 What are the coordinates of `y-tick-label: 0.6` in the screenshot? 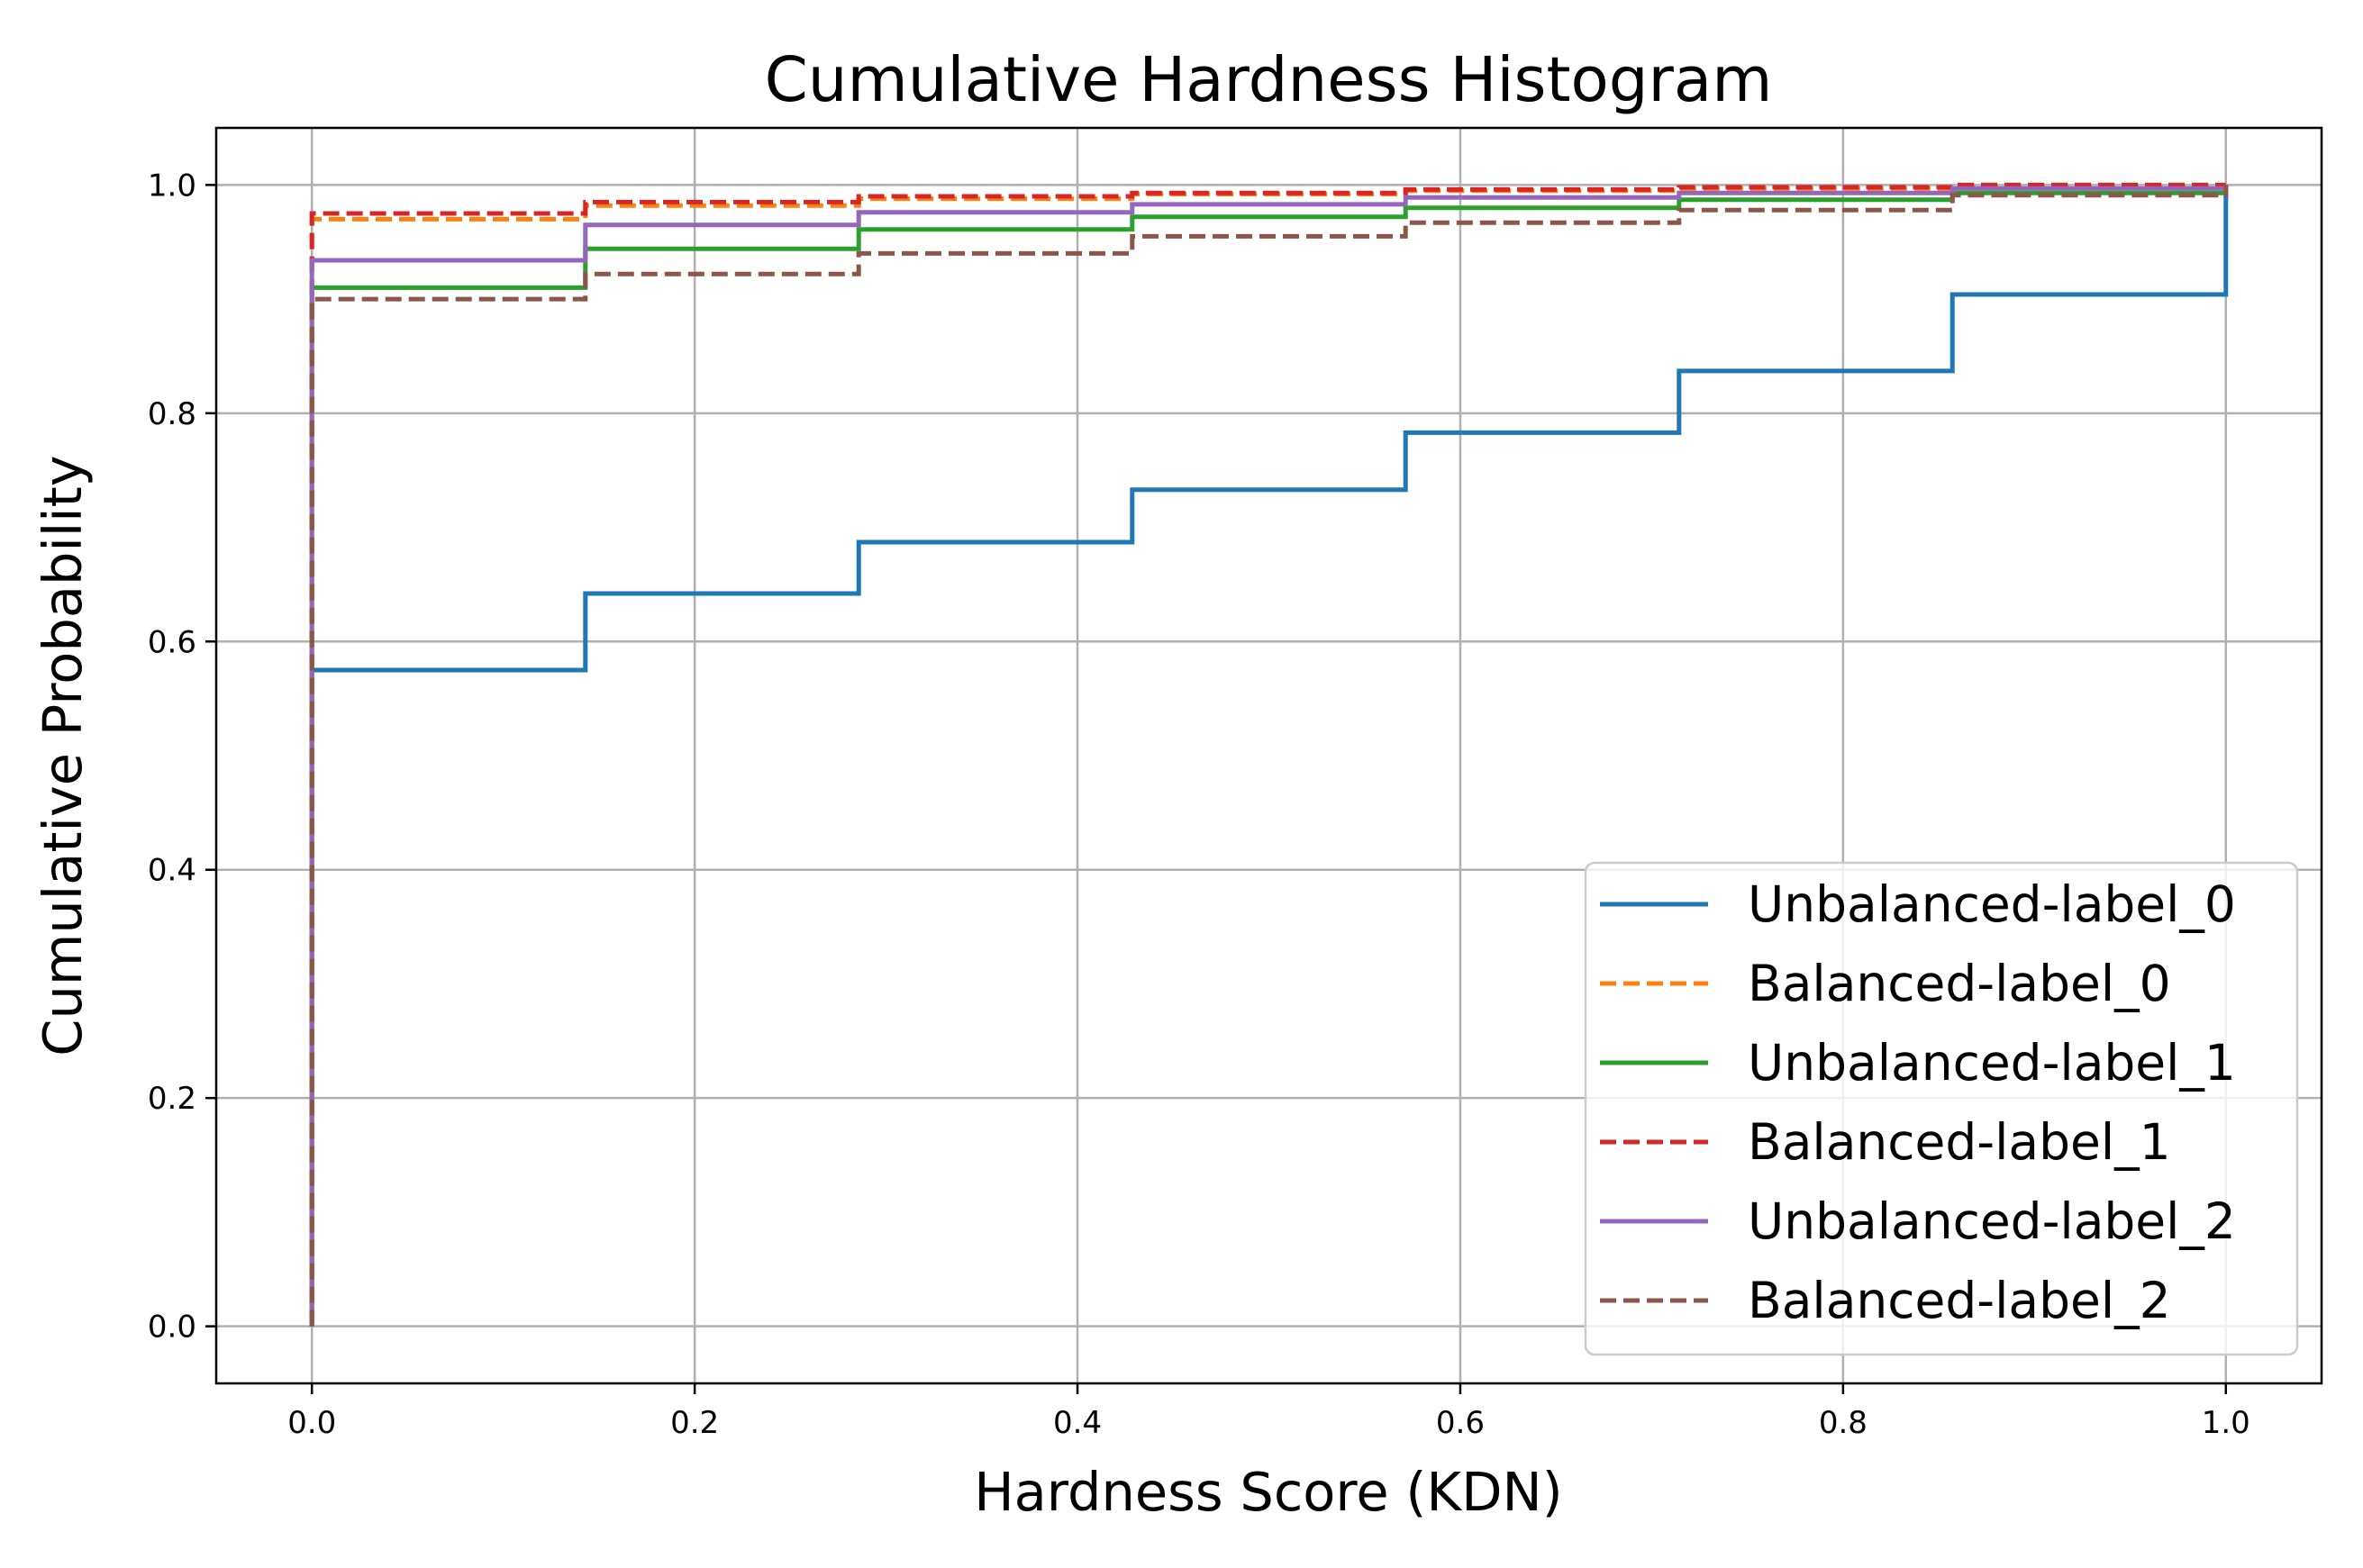 It's located at (172, 642).